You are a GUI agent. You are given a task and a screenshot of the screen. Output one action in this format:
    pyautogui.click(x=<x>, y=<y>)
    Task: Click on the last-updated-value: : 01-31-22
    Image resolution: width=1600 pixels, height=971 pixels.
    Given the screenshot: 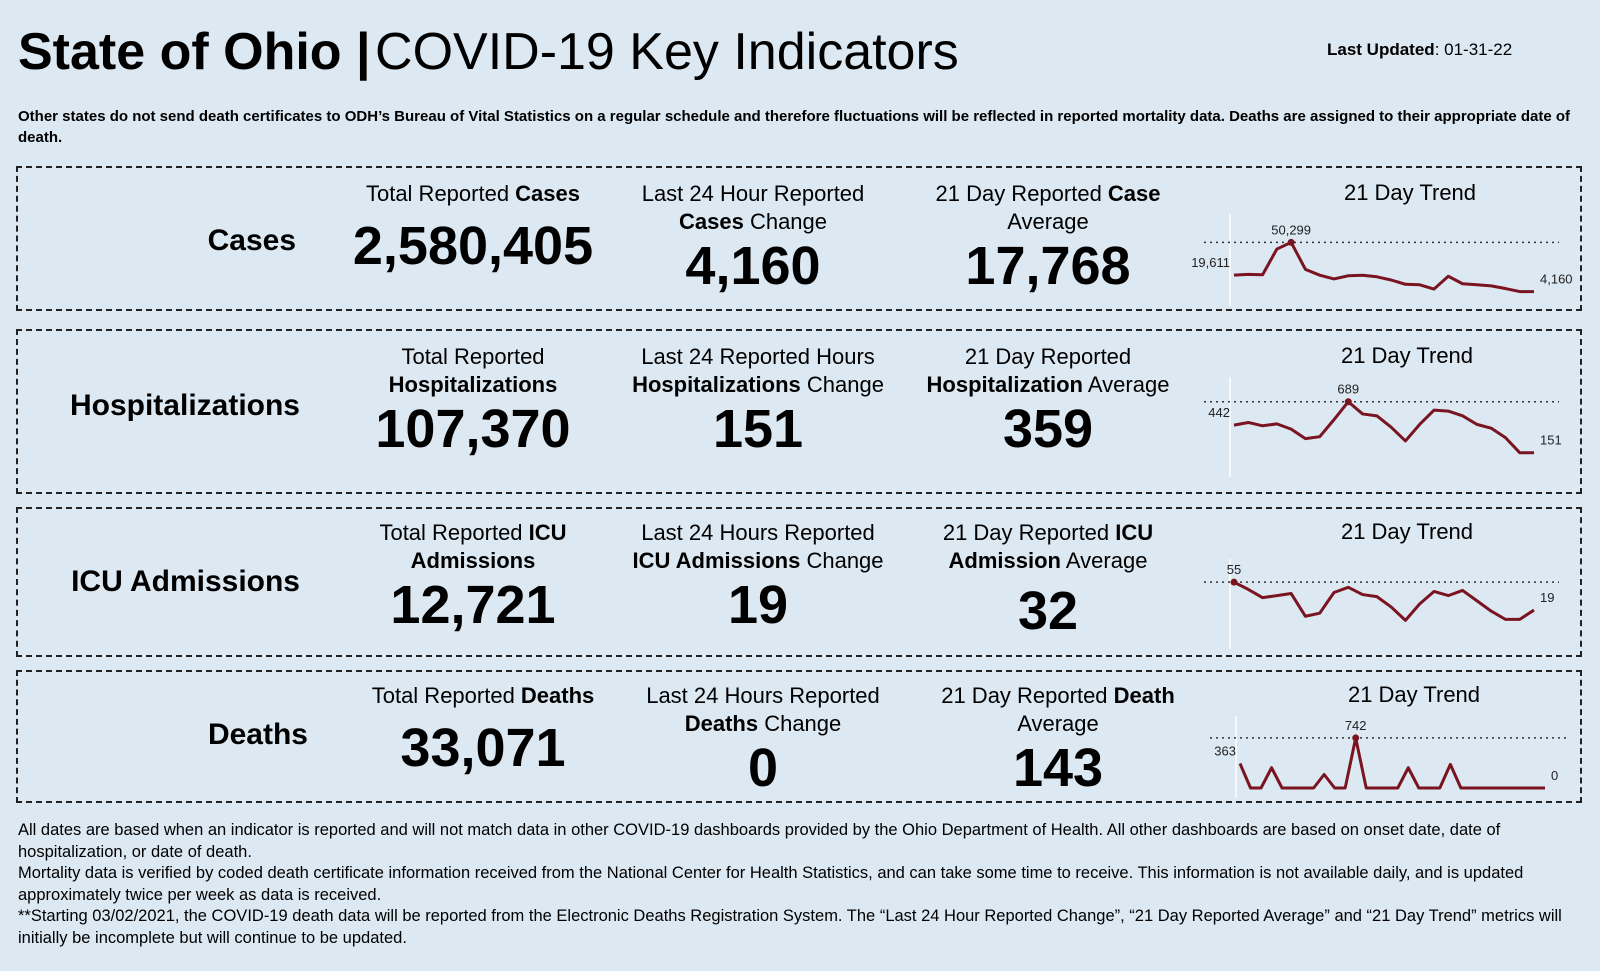 What is the action you would take?
    pyautogui.click(x=1473, y=49)
    